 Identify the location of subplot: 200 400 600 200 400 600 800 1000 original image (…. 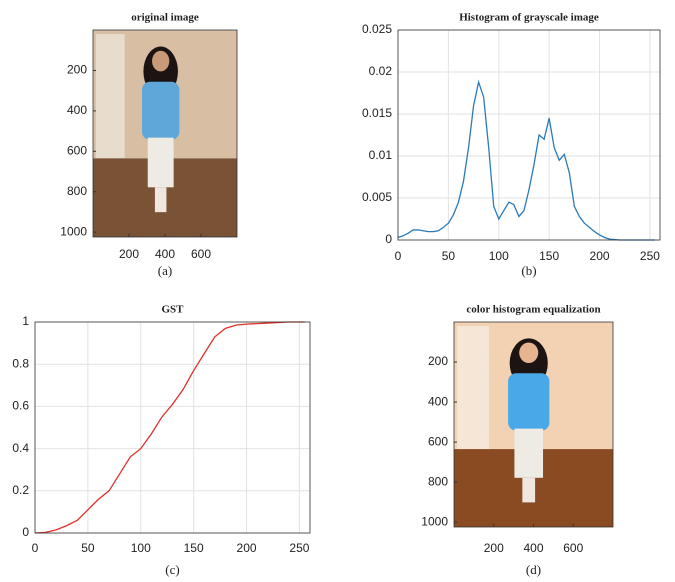
(149, 145).